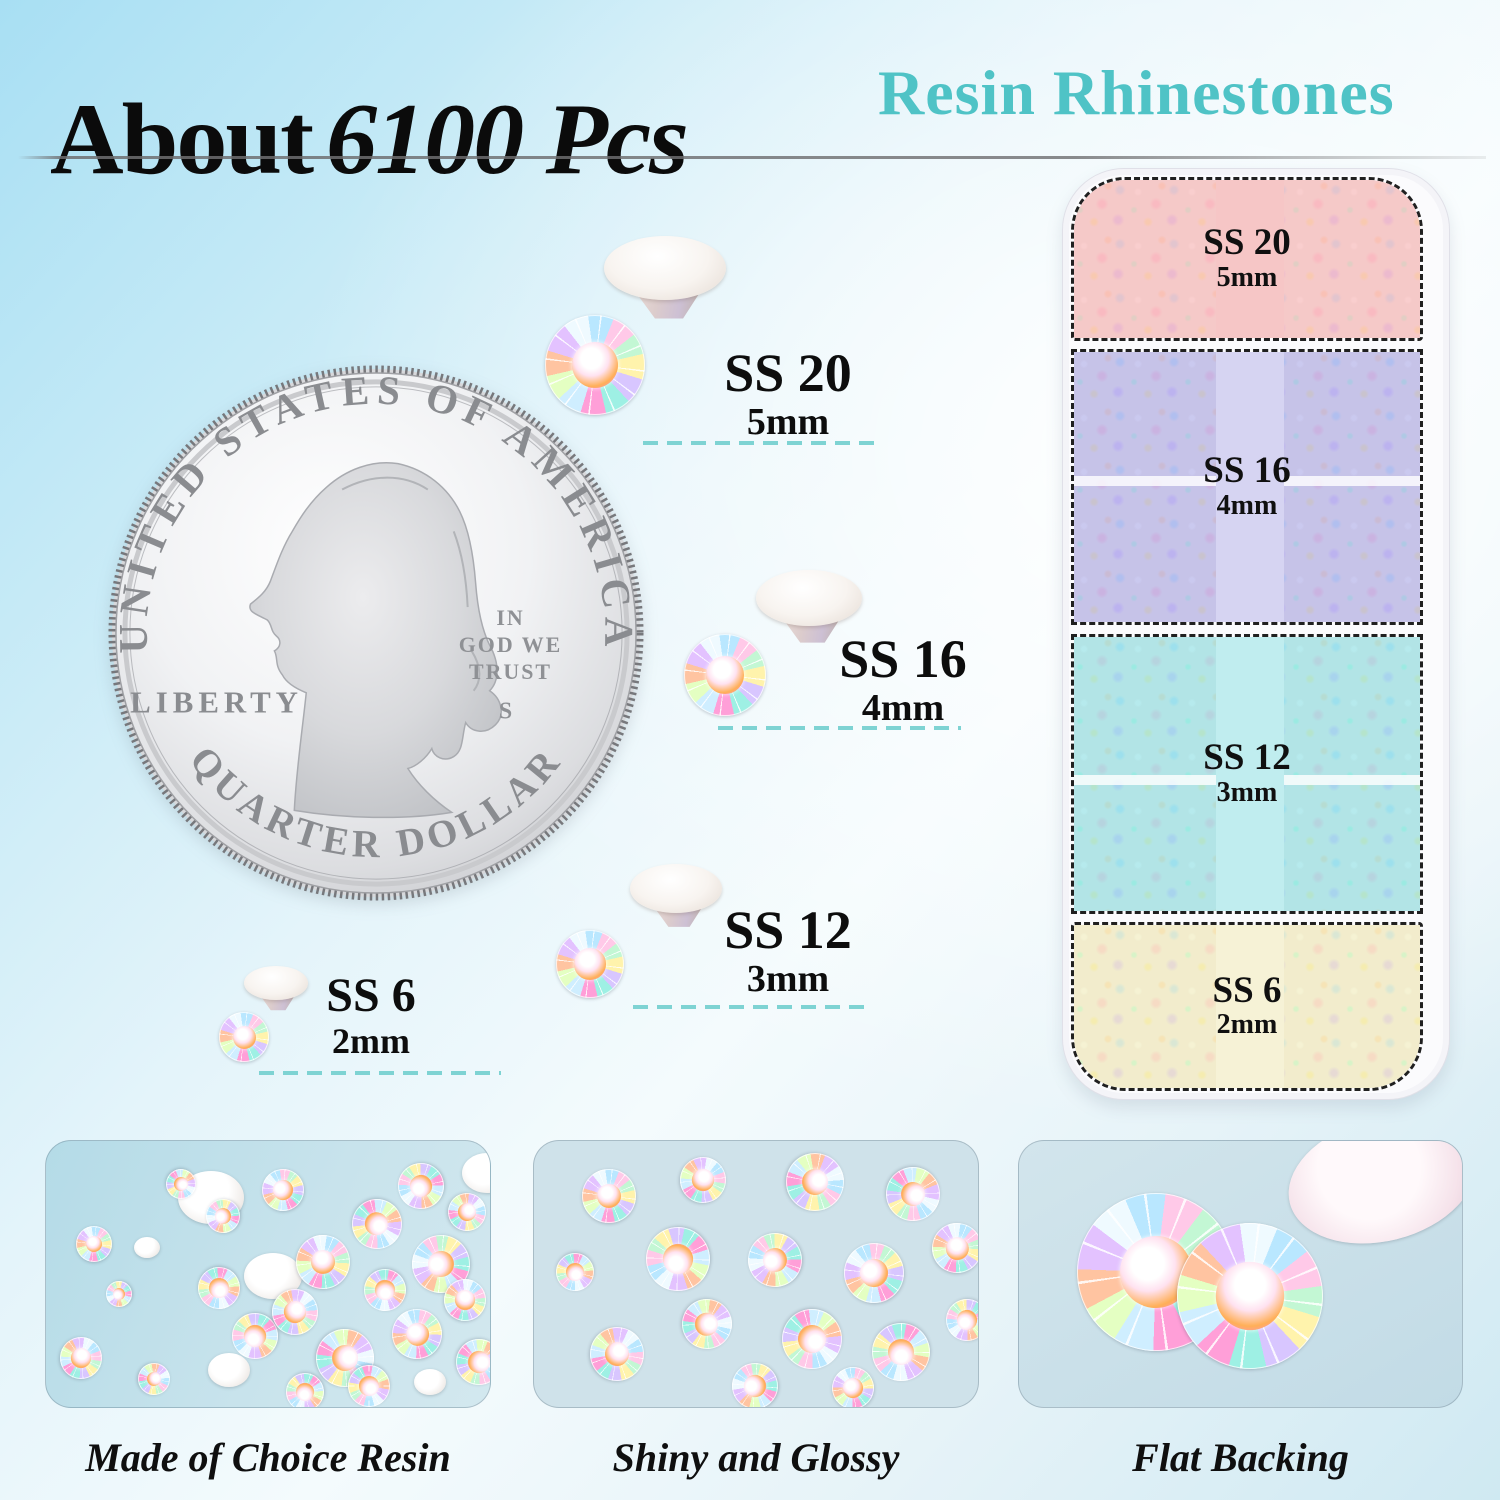  I want to click on feature-photo-flat-backing, so click(1240, 1274).